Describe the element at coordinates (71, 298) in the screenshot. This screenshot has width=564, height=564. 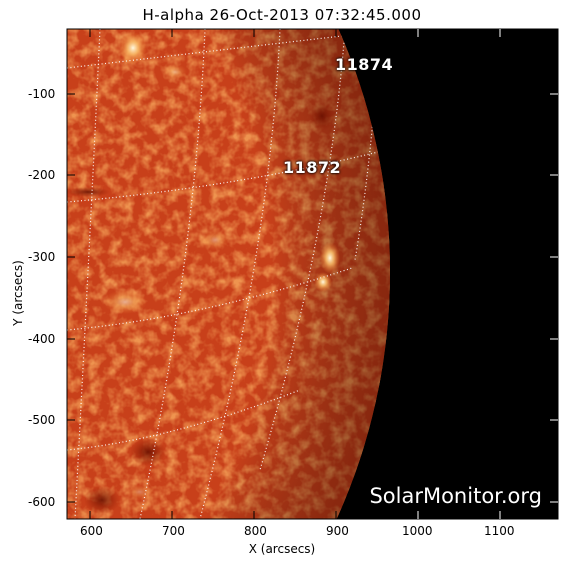
I see `y-axis-ticks` at that location.